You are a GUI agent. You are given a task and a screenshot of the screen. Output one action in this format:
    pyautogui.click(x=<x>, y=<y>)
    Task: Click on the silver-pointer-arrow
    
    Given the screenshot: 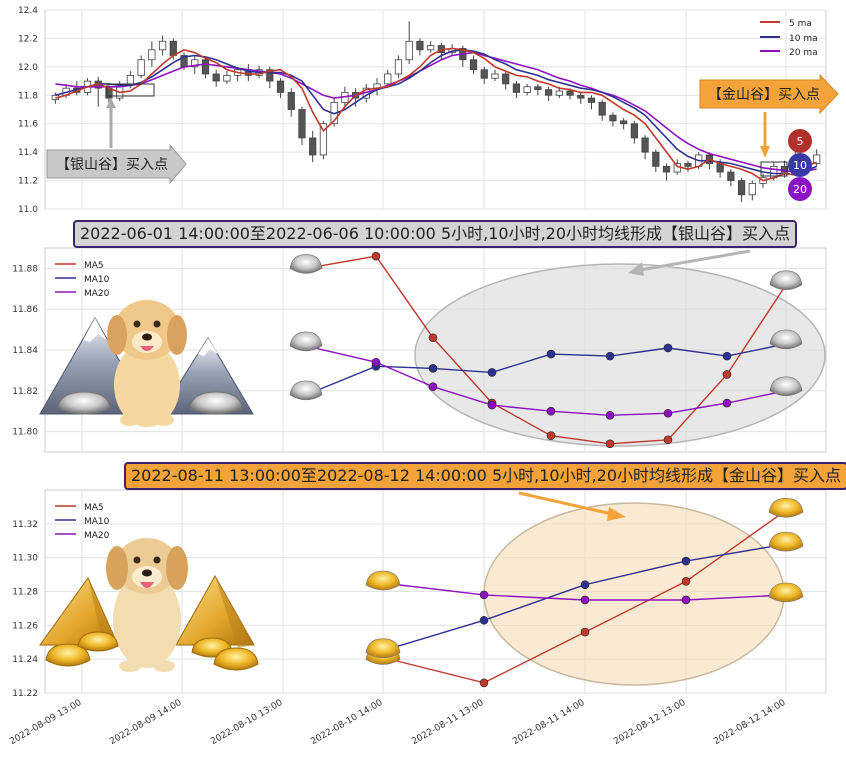 What is the action you would take?
    pyautogui.click(x=689, y=262)
    